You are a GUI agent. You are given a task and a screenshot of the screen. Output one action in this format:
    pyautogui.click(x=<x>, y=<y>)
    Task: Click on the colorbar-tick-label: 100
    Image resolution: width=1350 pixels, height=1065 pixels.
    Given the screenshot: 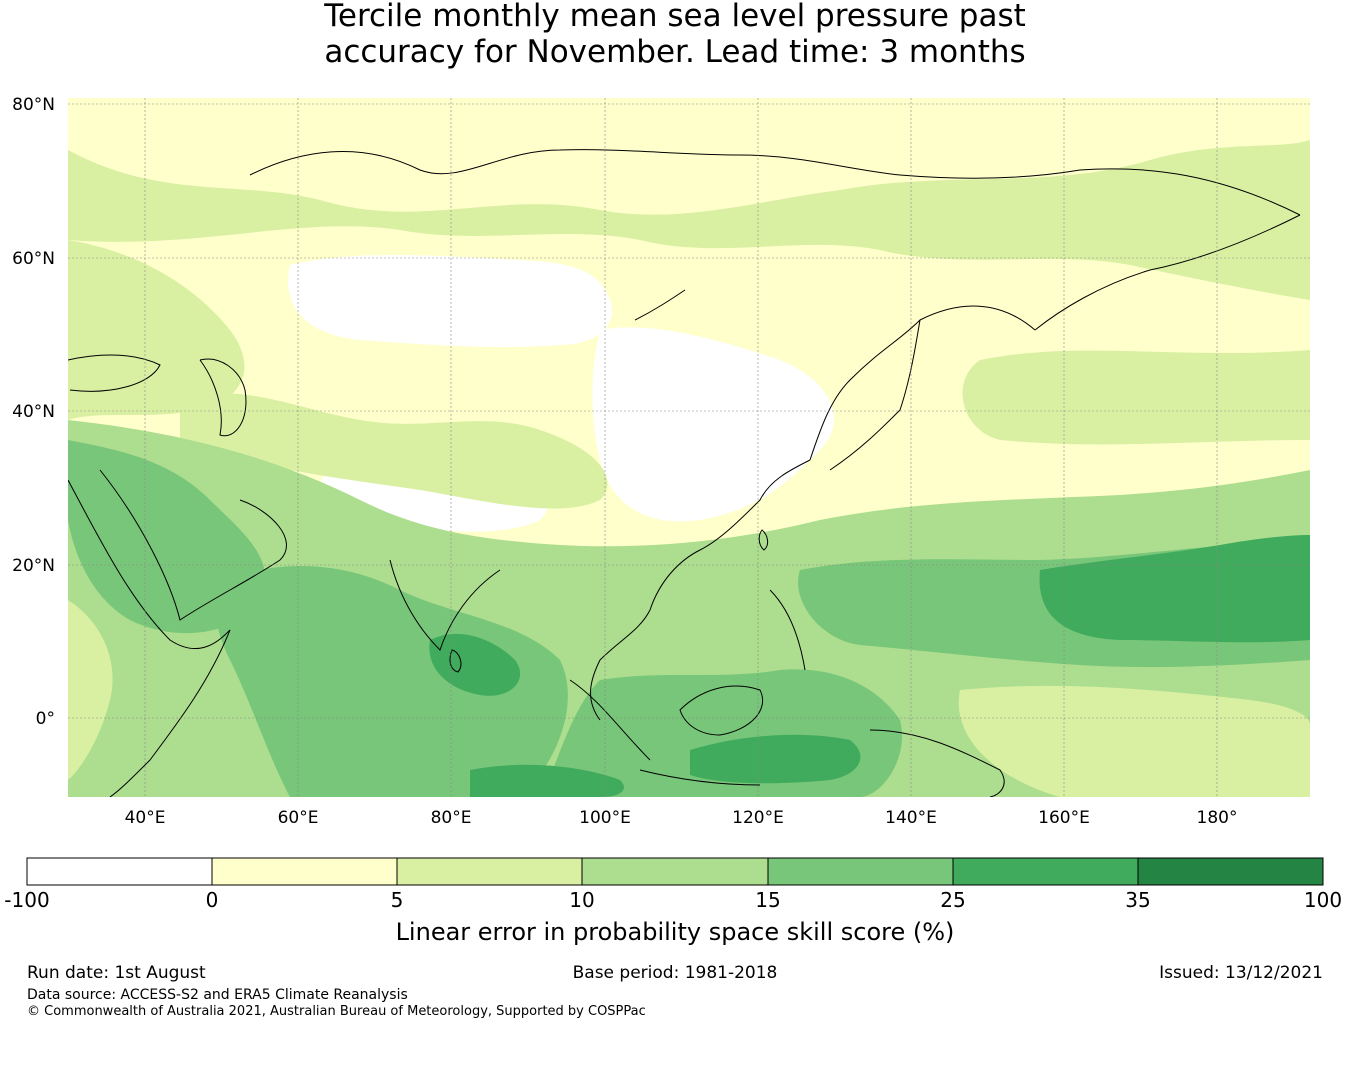 What is the action you would take?
    pyautogui.click(x=1323, y=900)
    